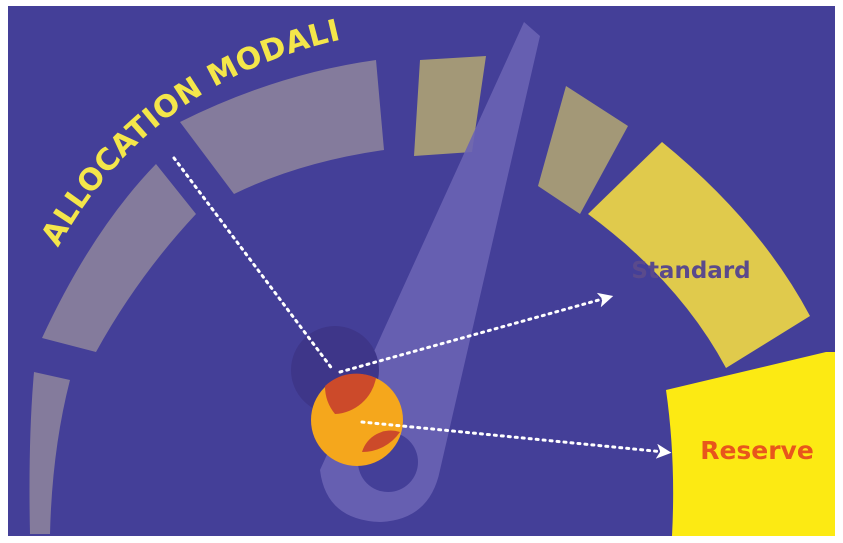  What do you see at coordinates (381, 441) in the screenshot?
I see `pointer-hub-overlap` at bounding box center [381, 441].